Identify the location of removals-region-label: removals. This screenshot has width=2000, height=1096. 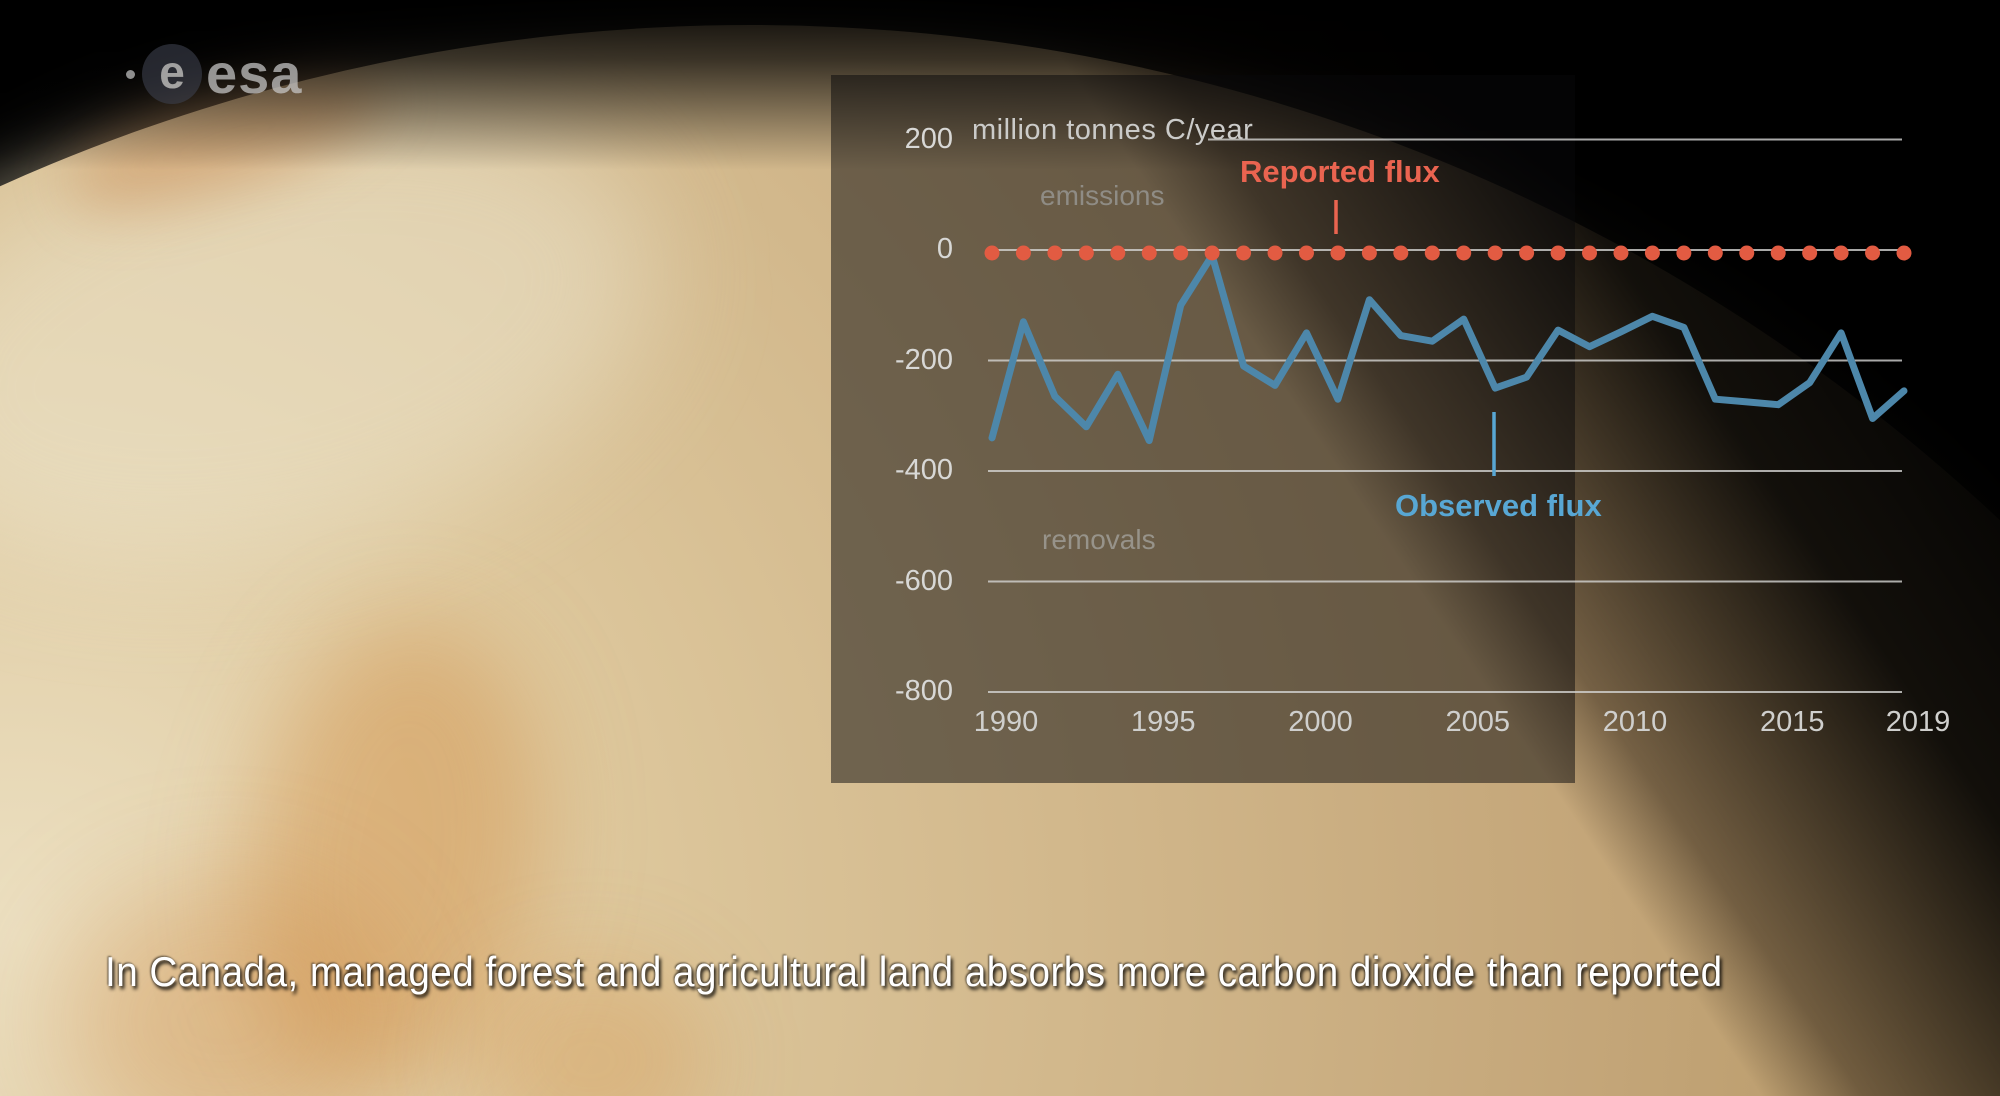
(1099, 539).